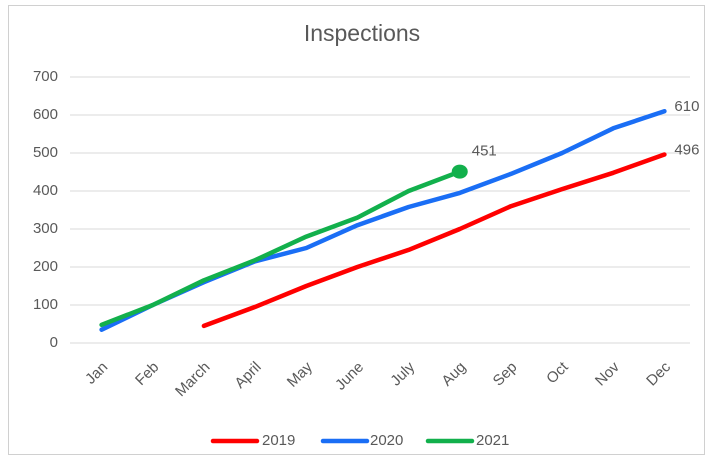  What do you see at coordinates (459, 171) in the screenshot?
I see `point-marker` at bounding box center [459, 171].